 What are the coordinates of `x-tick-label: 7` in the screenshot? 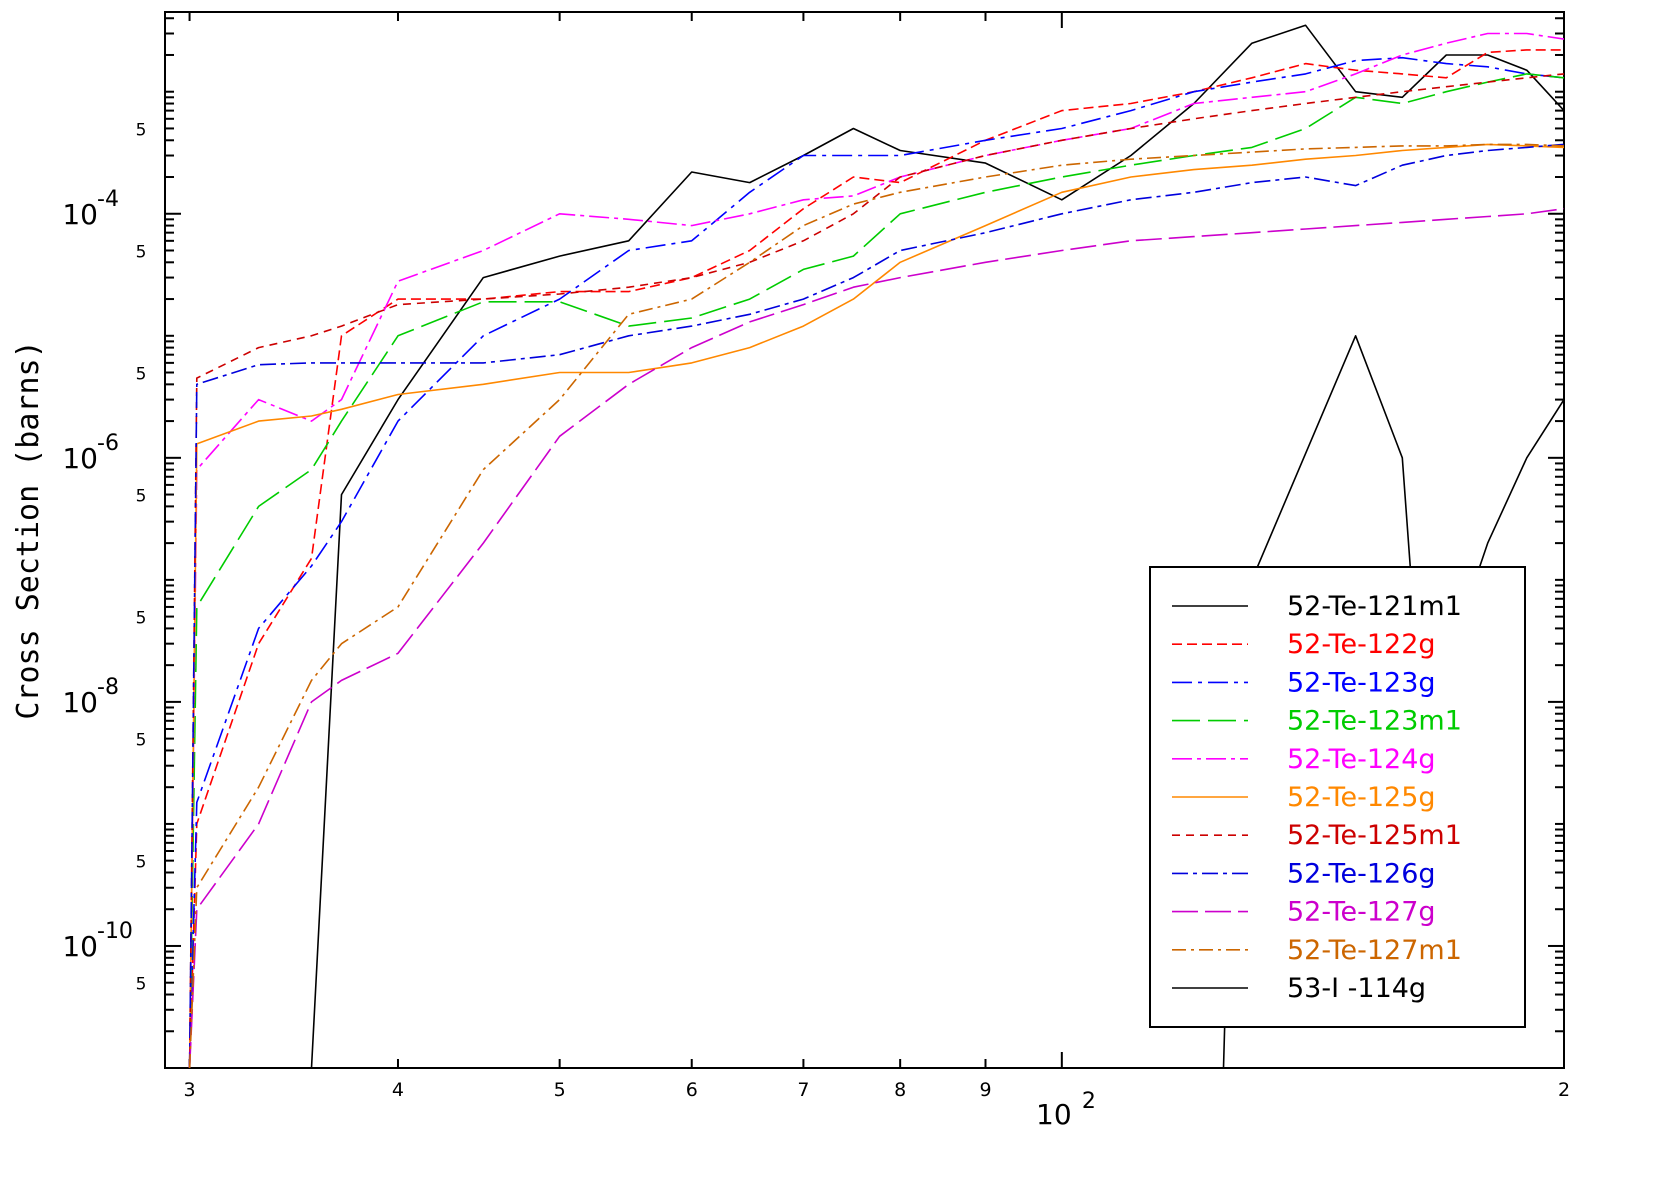 It's located at (803, 1090).